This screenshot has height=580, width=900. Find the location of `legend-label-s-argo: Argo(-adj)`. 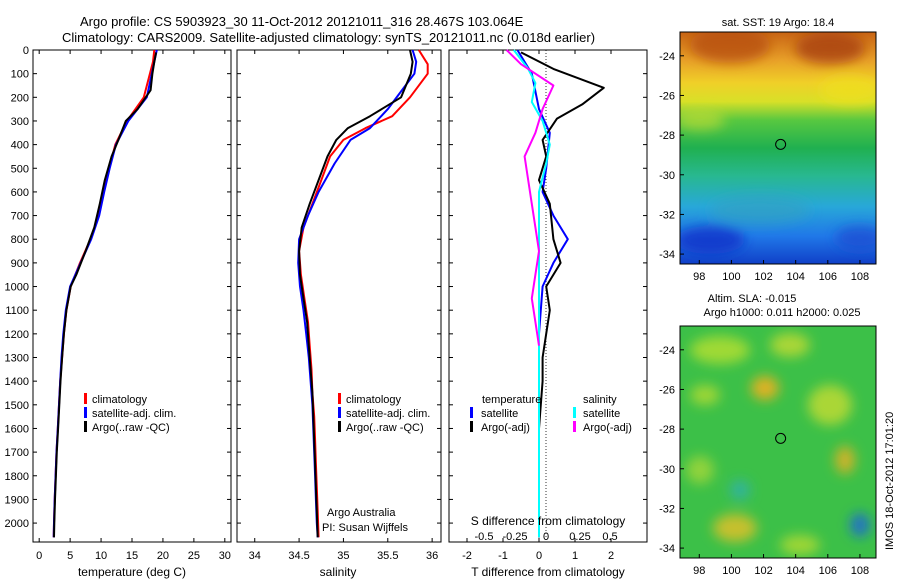

legend-label-s-argo: Argo(-adj) is located at coordinates (607, 428).